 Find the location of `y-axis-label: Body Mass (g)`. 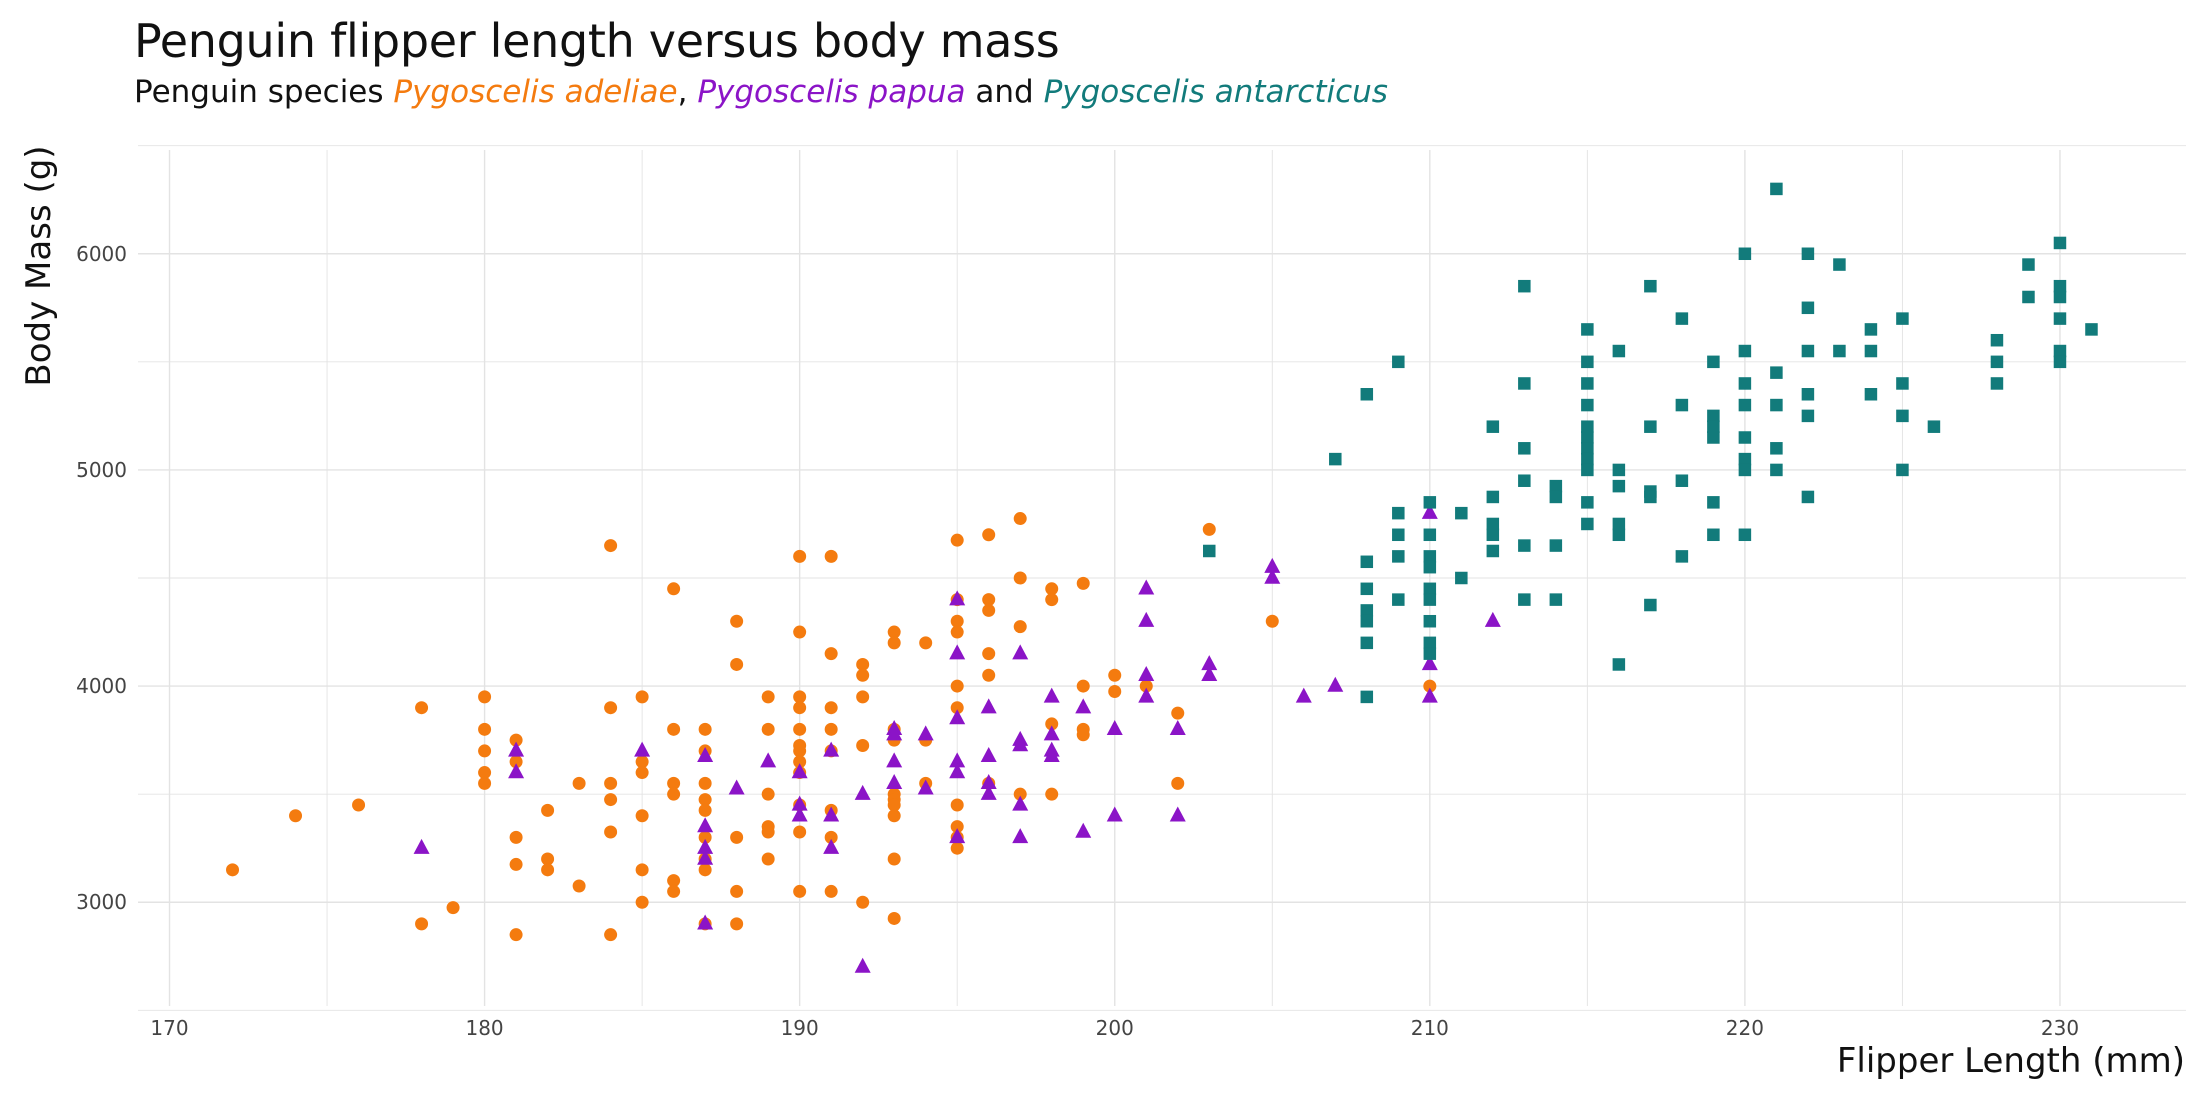

y-axis-label: Body Mass (g) is located at coordinates (39, 265).